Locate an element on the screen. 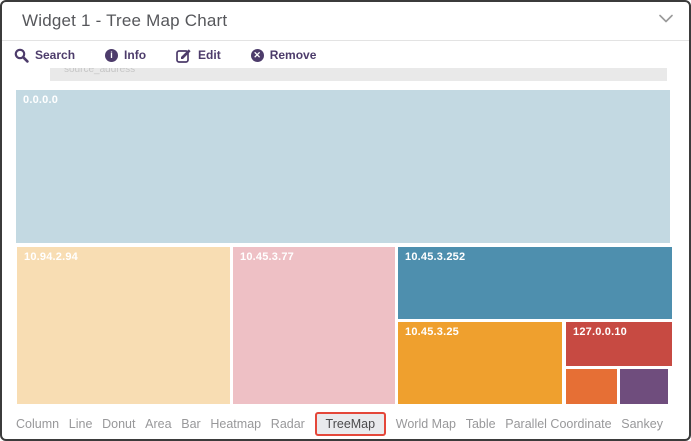 The height and width of the screenshot is (441, 691). edit-label: Edit is located at coordinates (209, 55).